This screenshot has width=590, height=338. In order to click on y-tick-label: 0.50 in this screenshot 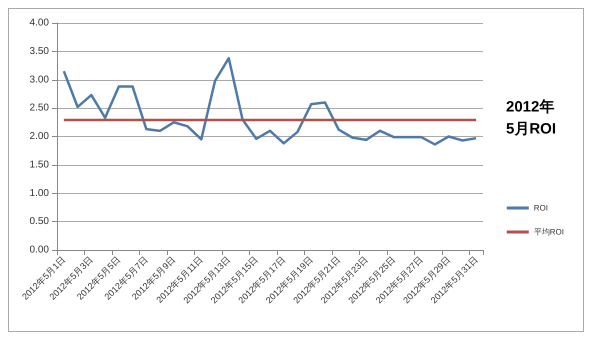, I will do `click(40, 222)`.